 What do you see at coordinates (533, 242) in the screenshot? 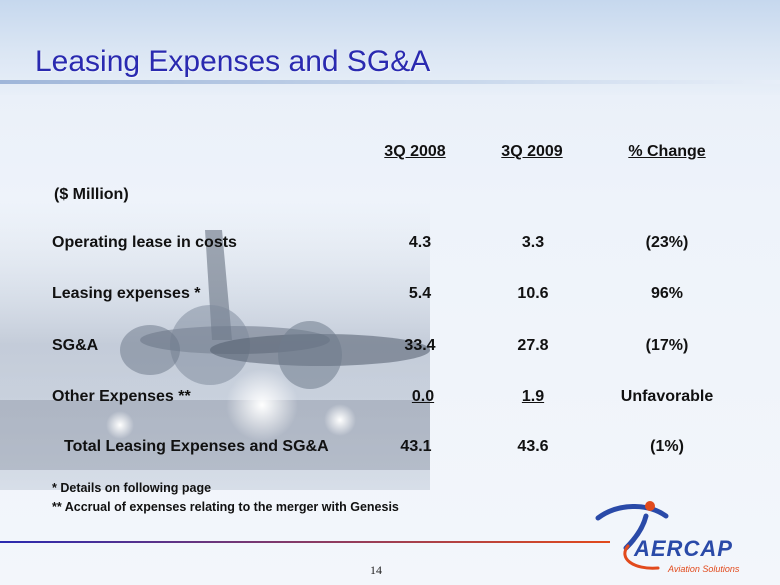
I see `row-value-3q2009: 3.3` at bounding box center [533, 242].